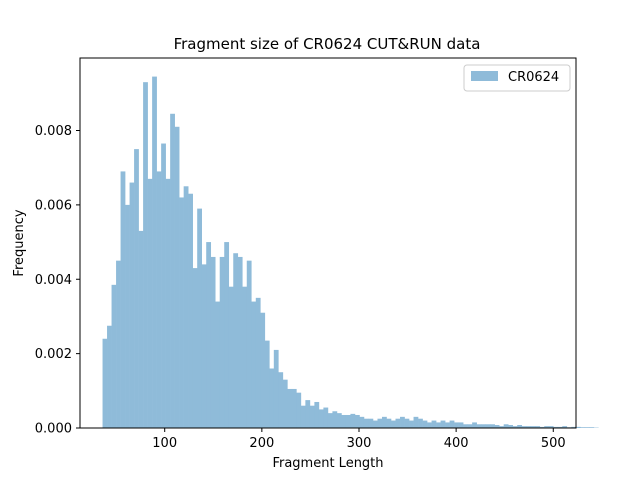 The width and height of the screenshot is (640, 485). I want to click on legend-label: CR0624, so click(533, 77).